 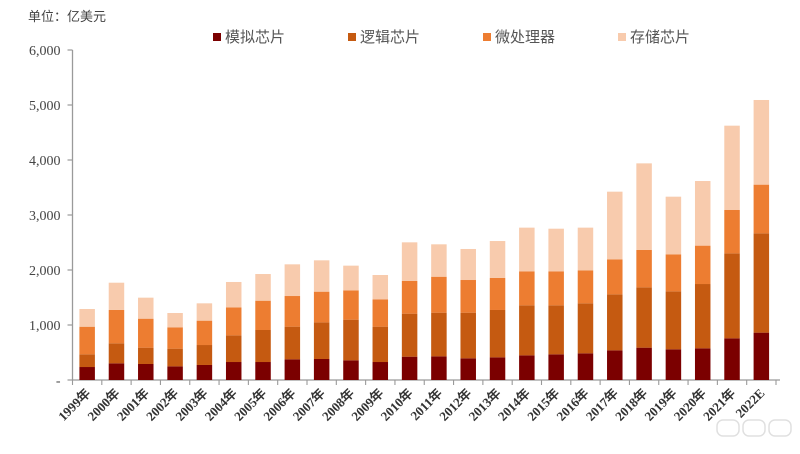 What do you see at coordinates (690, 405) in the screenshot?
I see `x-tick-label: 2020年` at bounding box center [690, 405].